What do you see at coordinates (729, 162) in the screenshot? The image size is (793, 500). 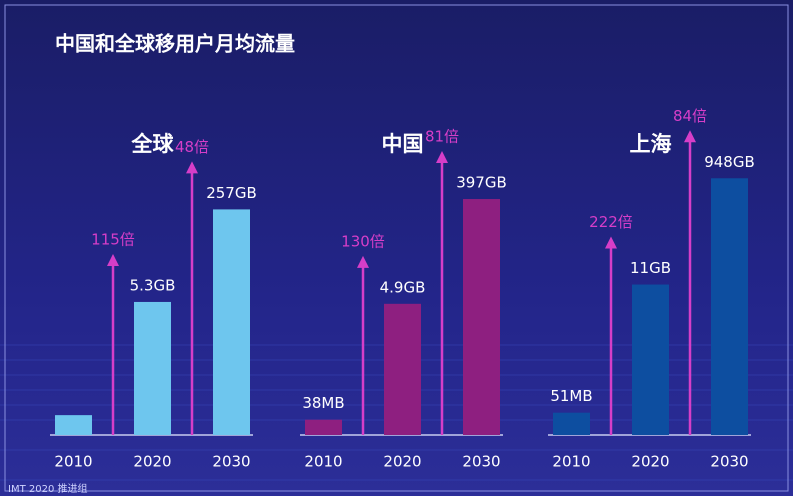 I see `value-label: 948GB` at bounding box center [729, 162].